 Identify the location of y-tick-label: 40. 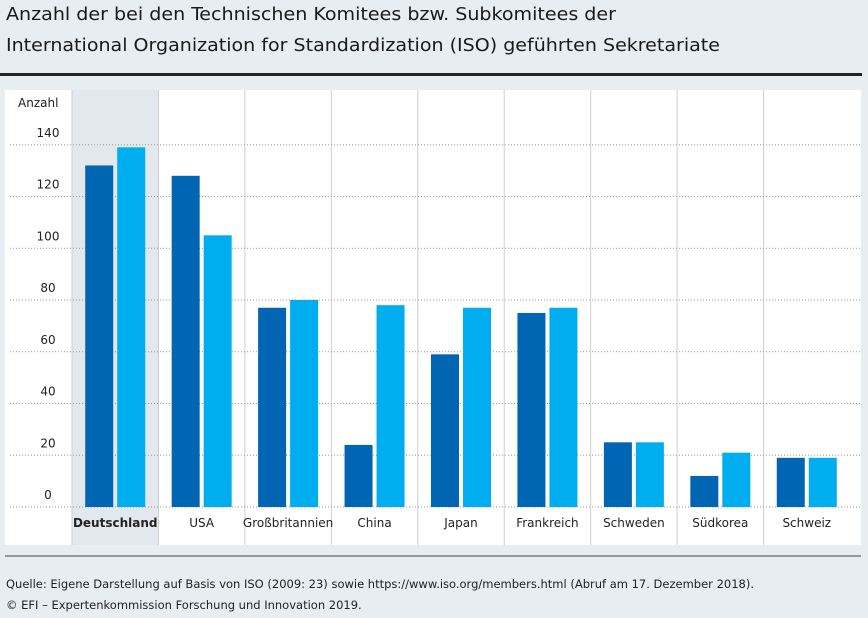
(47, 392).